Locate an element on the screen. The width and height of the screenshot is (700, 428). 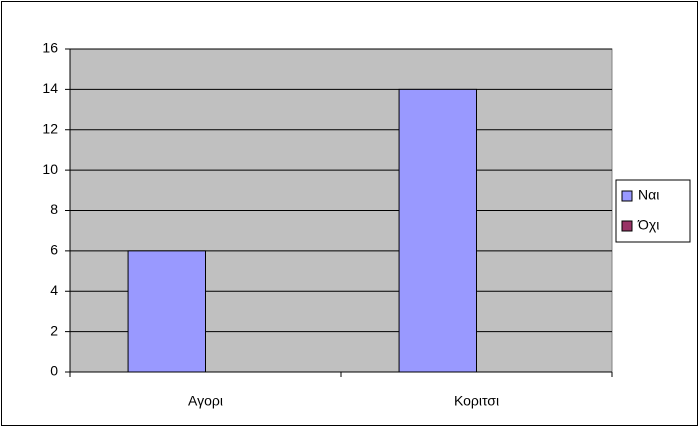
y-tick-label: 16 is located at coordinates (50, 48).